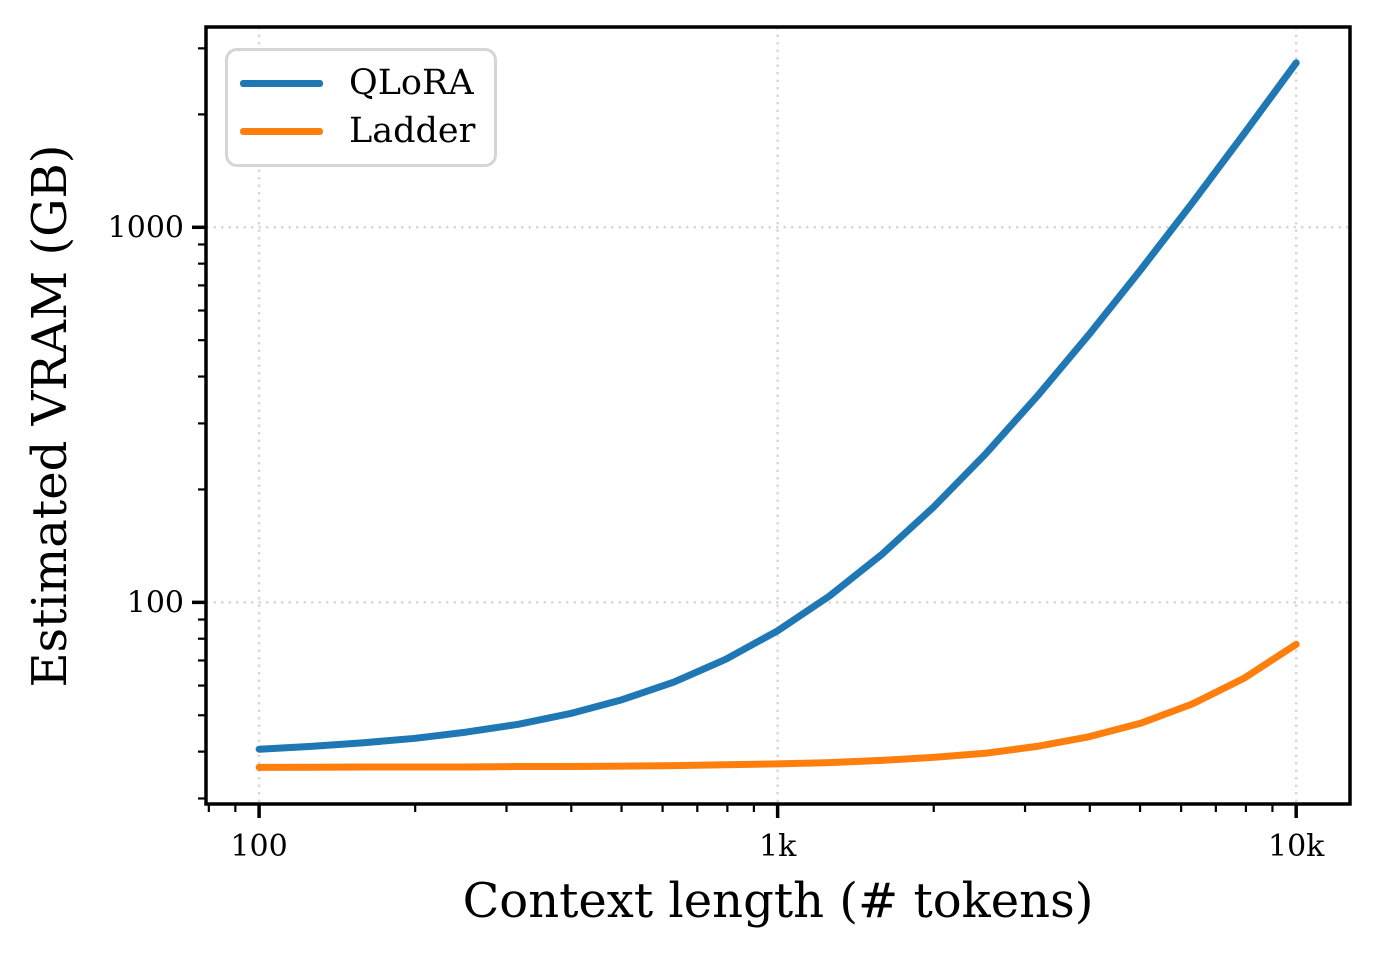  I want to click on legend-entry-qlora: QLoRA, so click(367, 83).